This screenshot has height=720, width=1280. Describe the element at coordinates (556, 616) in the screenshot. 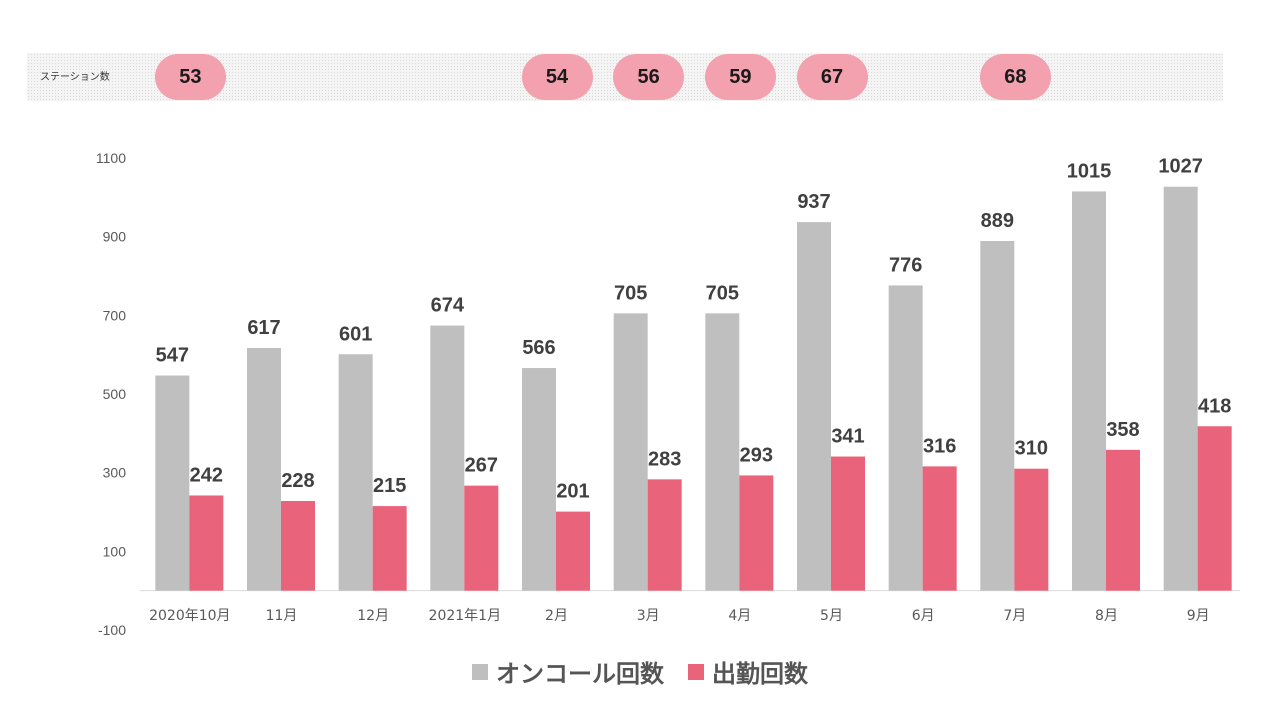

I see `x-tick-label: 2月` at that location.